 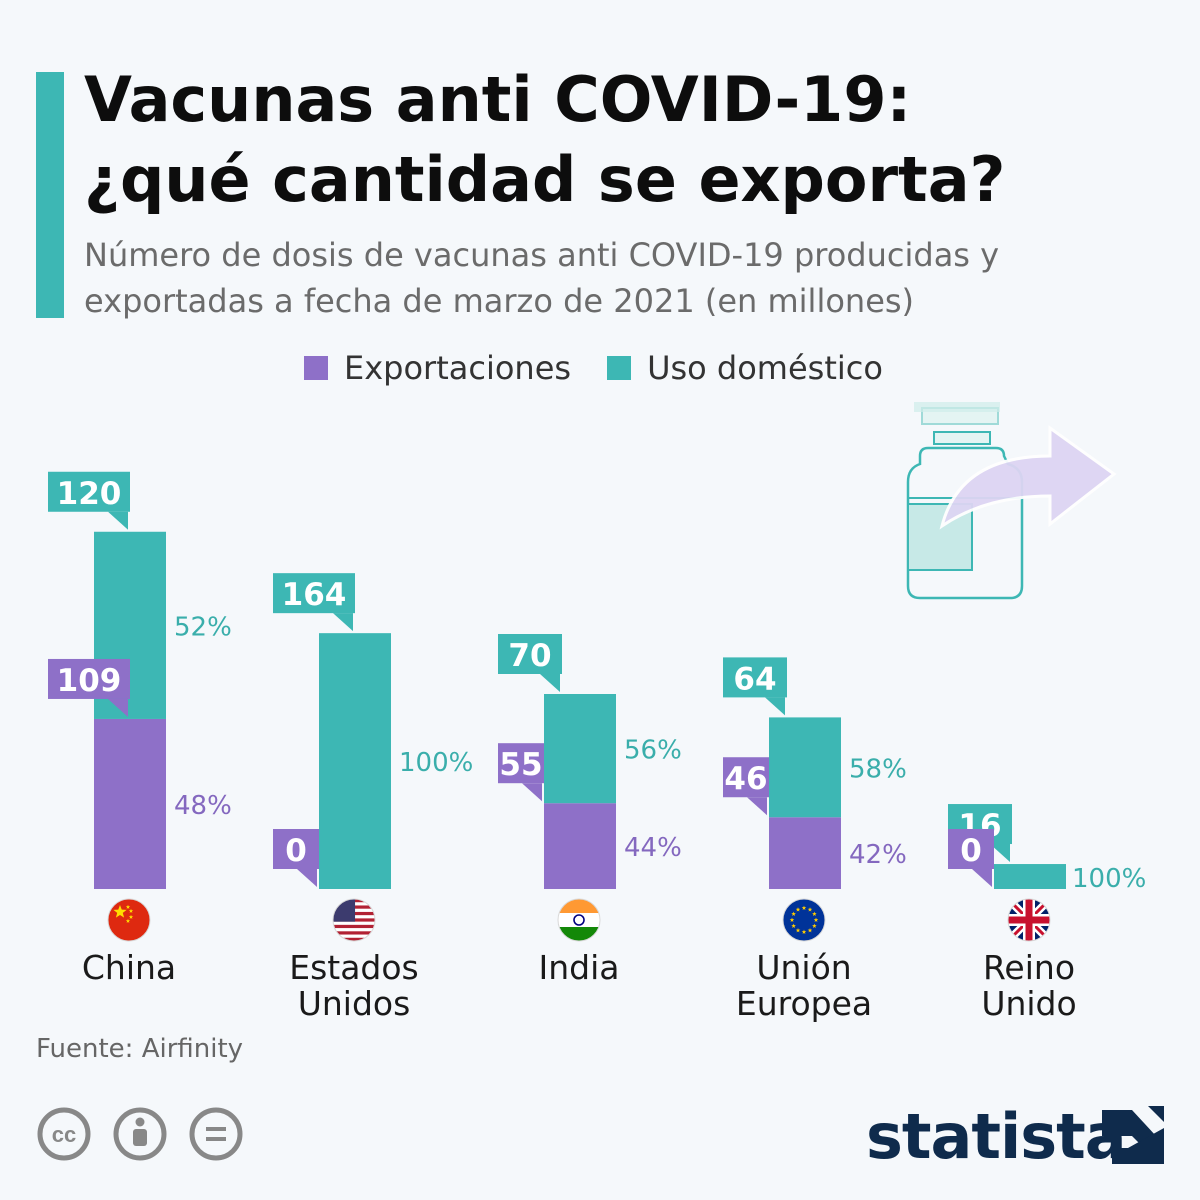 What do you see at coordinates (458, 368) in the screenshot?
I see `legend-label-exports: Exportaciones` at bounding box center [458, 368].